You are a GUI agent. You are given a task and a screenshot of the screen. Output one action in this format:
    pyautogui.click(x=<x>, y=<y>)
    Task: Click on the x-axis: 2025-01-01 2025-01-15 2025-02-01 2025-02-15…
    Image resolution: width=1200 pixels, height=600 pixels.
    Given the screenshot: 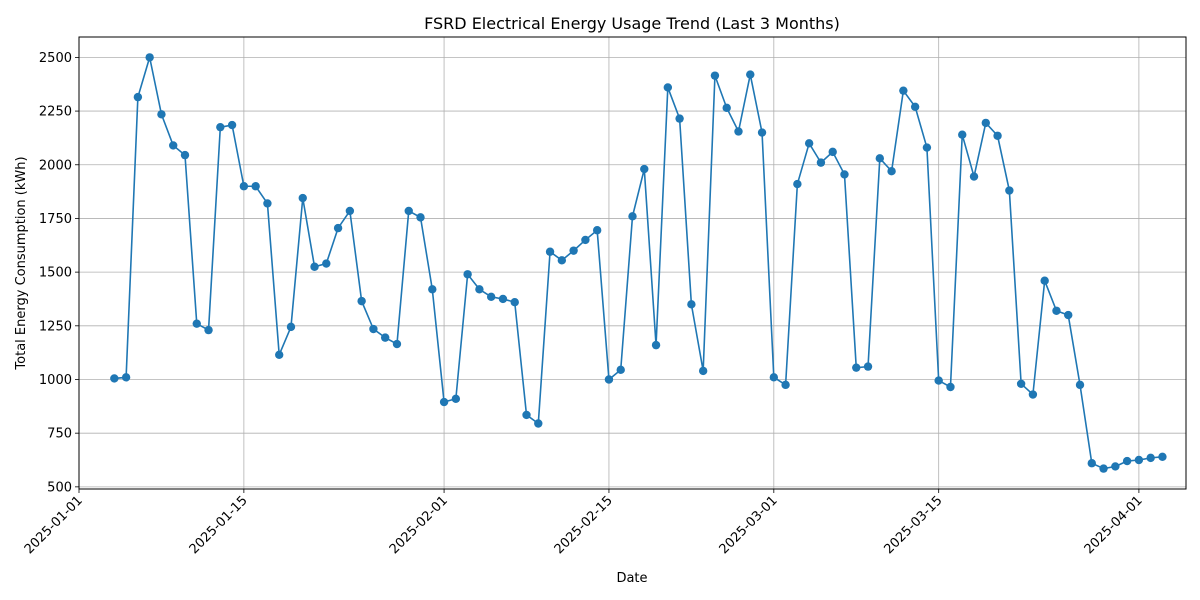 What is the action you would take?
    pyautogui.click(x=584, y=523)
    